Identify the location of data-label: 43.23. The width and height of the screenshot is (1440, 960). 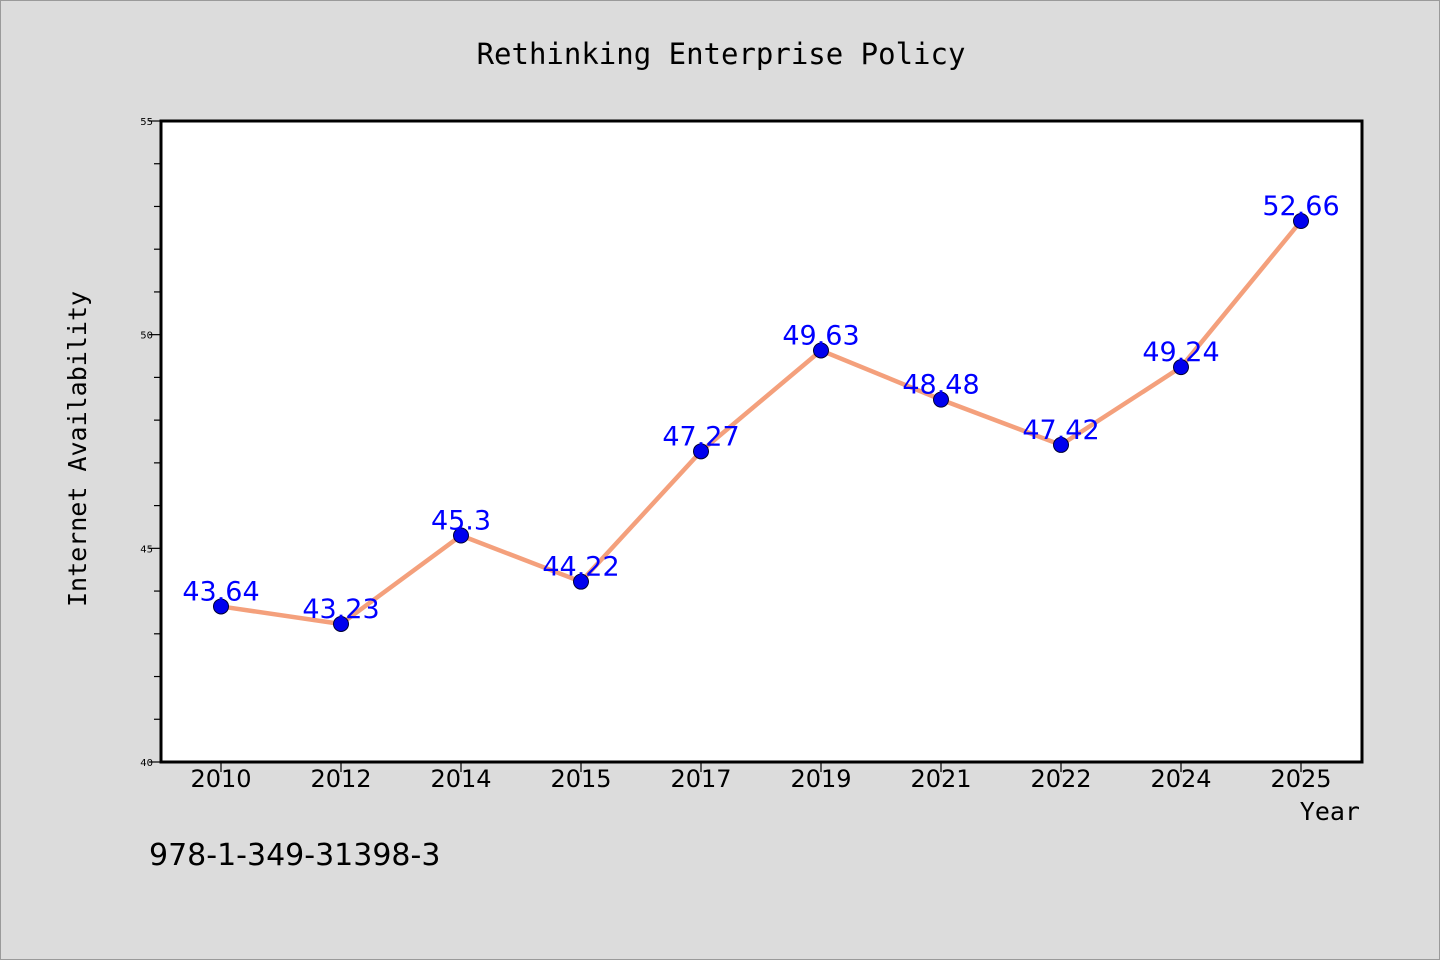
(340, 609).